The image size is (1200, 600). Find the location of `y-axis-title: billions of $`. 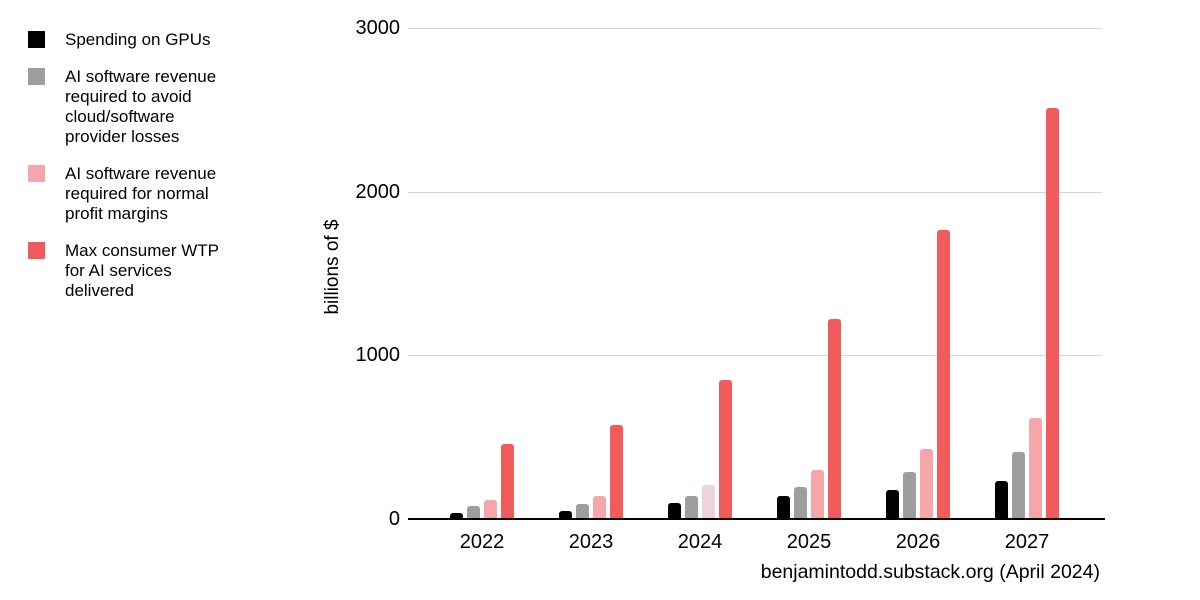

y-axis-title: billions of $ is located at coordinates (332, 267).